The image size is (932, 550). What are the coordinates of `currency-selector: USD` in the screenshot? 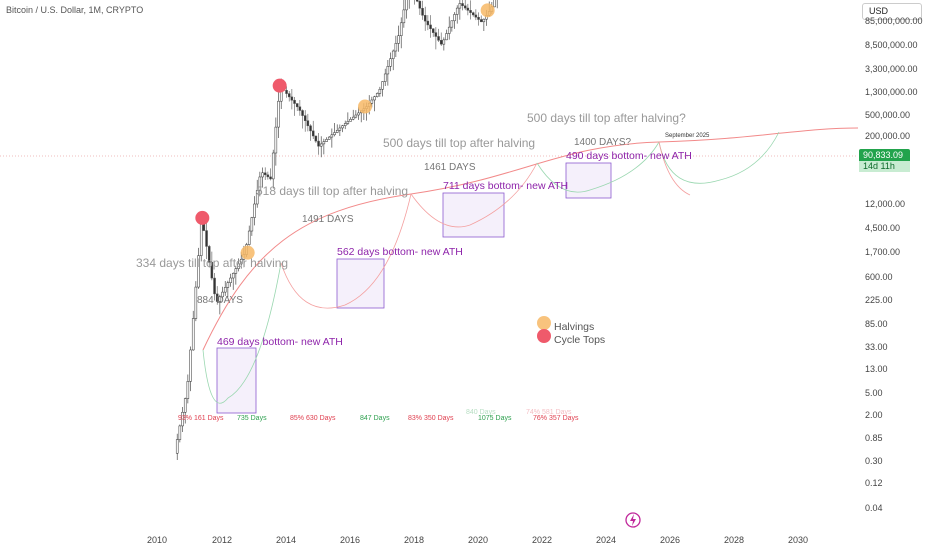 It's located at (892, 11).